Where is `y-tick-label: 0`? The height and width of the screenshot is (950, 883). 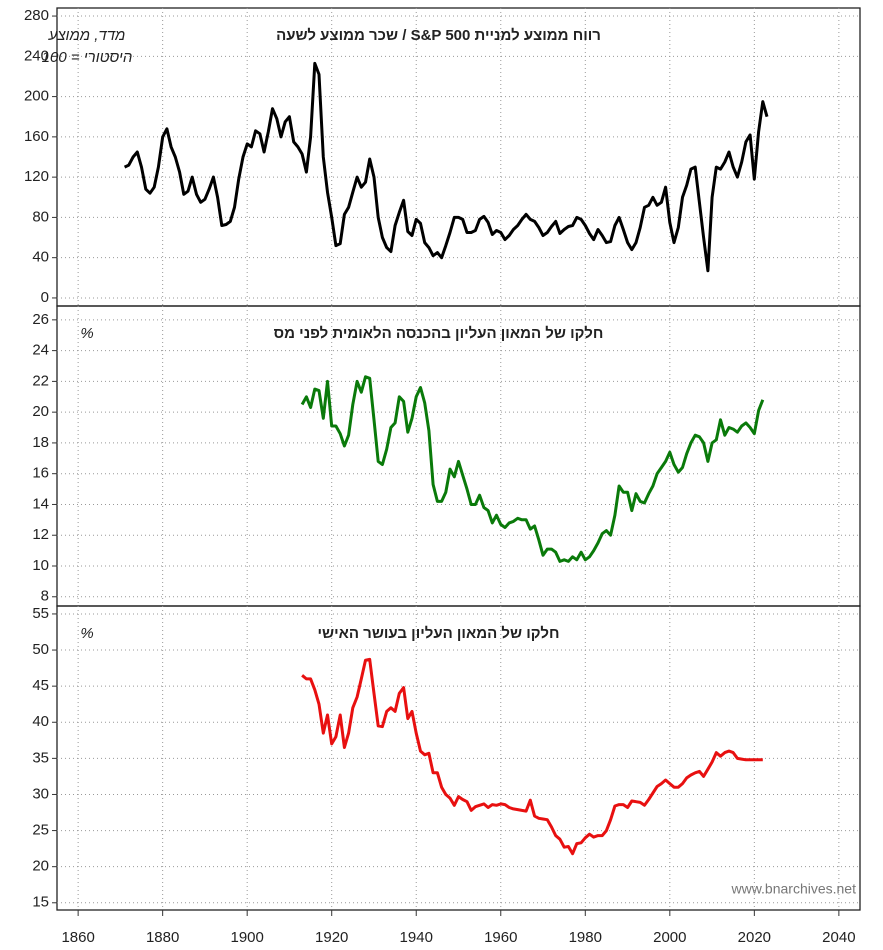
y-tick-label: 0 is located at coordinates (45, 297).